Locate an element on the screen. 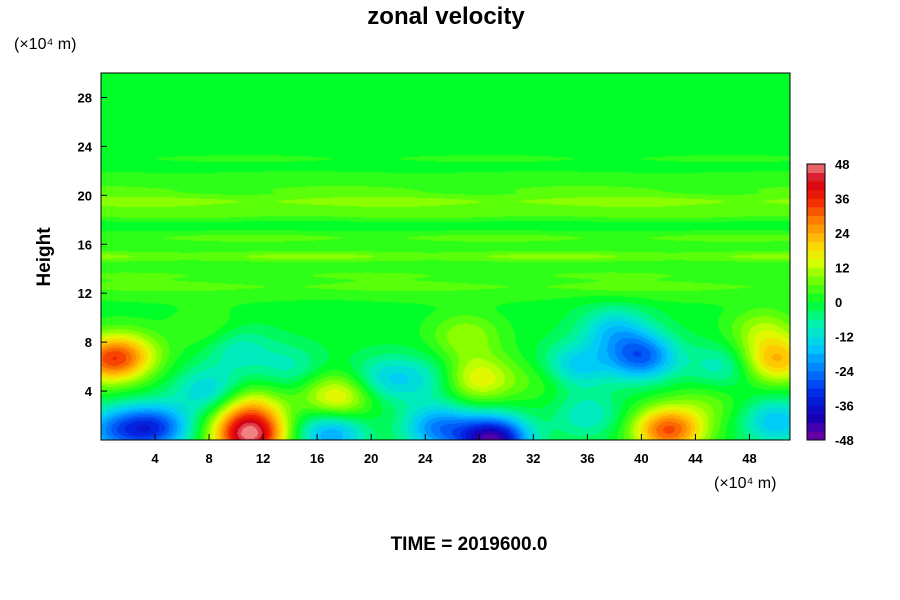 The image size is (900, 600). y-tick-label: 20 is located at coordinates (85, 195).